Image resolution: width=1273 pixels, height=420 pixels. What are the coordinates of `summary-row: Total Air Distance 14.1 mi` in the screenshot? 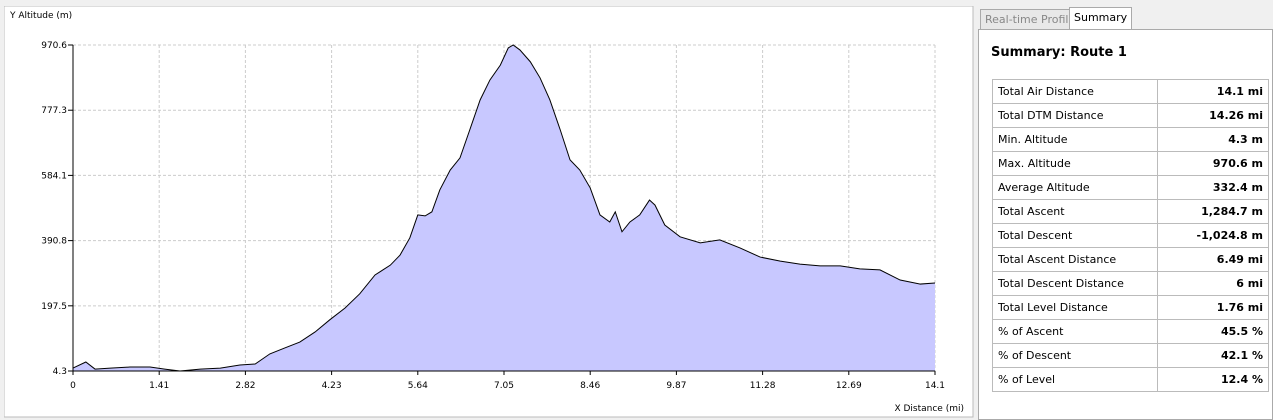 It's located at (1130, 91).